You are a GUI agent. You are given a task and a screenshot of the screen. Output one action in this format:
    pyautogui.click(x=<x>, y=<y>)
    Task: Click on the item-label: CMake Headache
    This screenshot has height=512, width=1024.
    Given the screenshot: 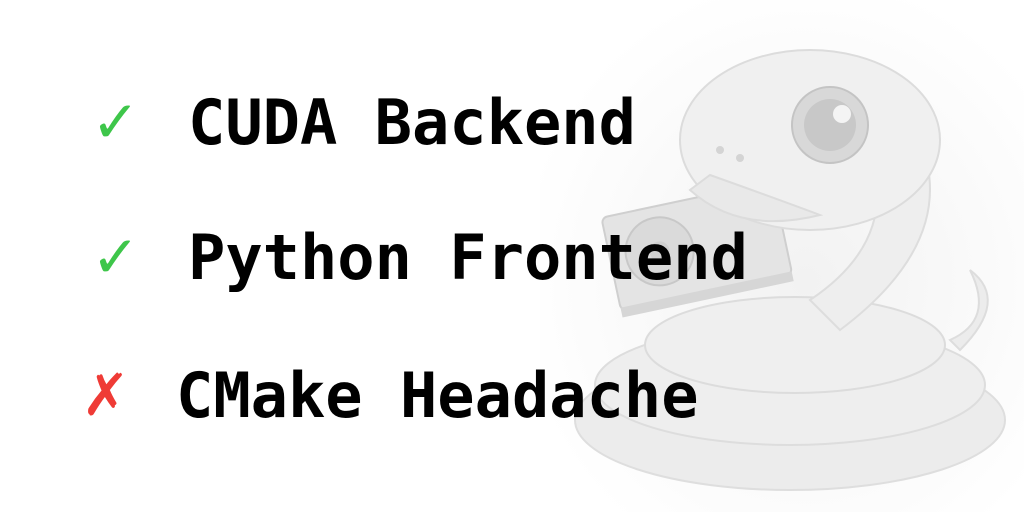 What is the action you would take?
    pyautogui.click(x=437, y=395)
    